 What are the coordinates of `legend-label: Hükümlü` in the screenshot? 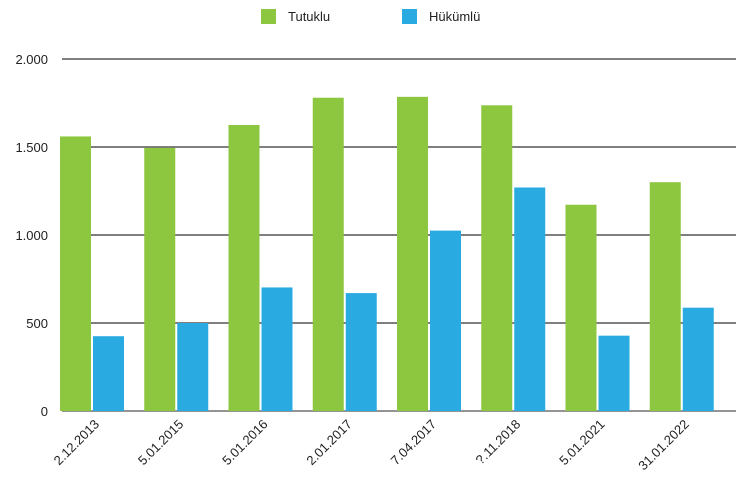 It's located at (454, 16).